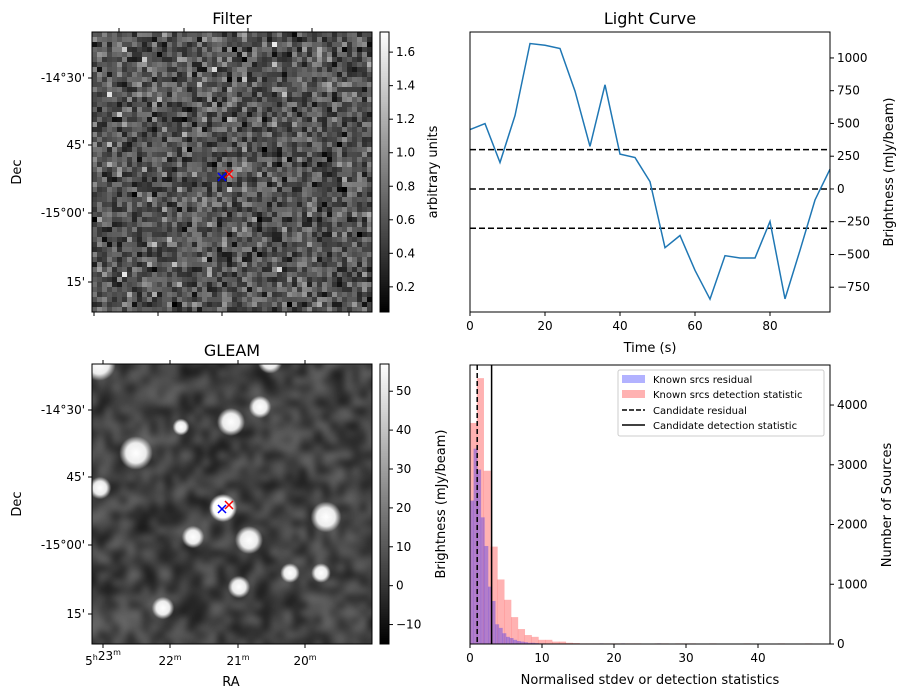 Image resolution: width=907 pixels, height=699 pixels. Describe the element at coordinates (232, 350) in the screenshot. I see `gleam-title: GLEAM` at that location.